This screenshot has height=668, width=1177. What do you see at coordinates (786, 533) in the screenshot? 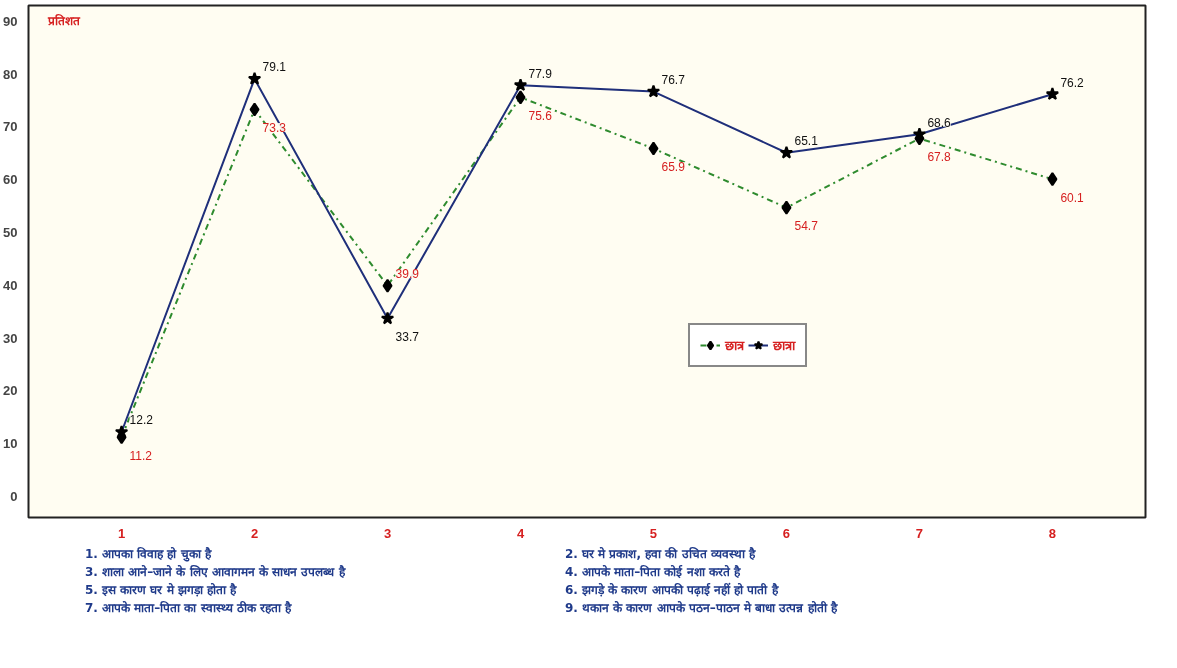
I see `x-tick-label: 6` at bounding box center [786, 533].